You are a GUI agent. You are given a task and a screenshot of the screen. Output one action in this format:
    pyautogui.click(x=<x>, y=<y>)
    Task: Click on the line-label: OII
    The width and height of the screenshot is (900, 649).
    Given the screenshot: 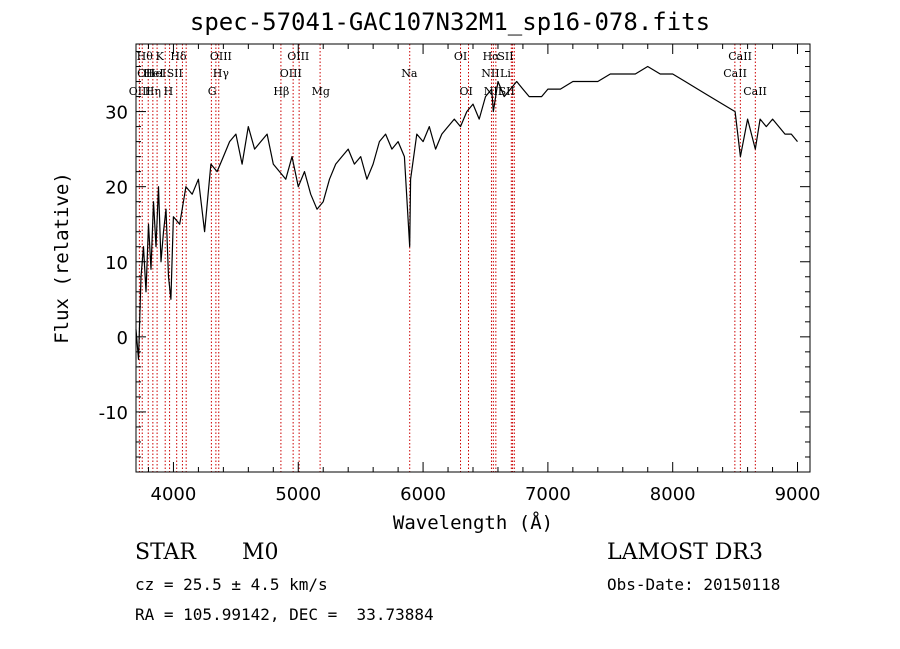 What is the action you would take?
    pyautogui.click(x=146, y=73)
    